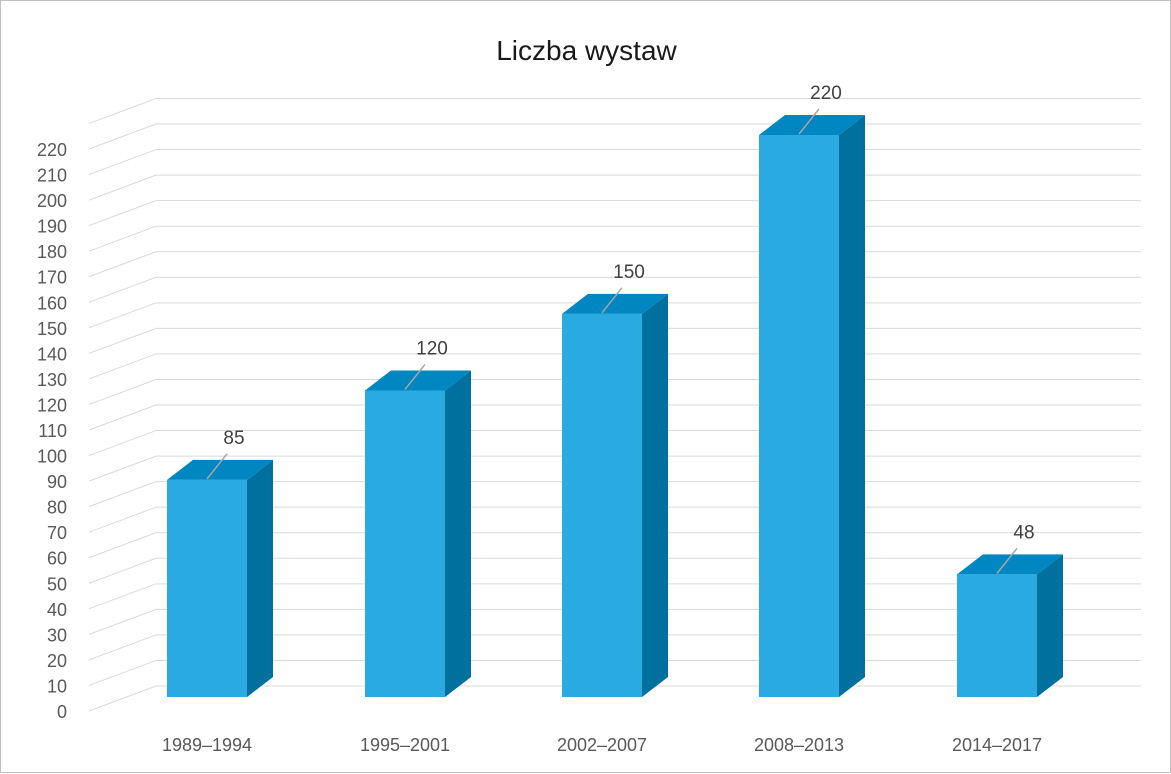  I want to click on y-tick-label: 60, so click(57, 559).